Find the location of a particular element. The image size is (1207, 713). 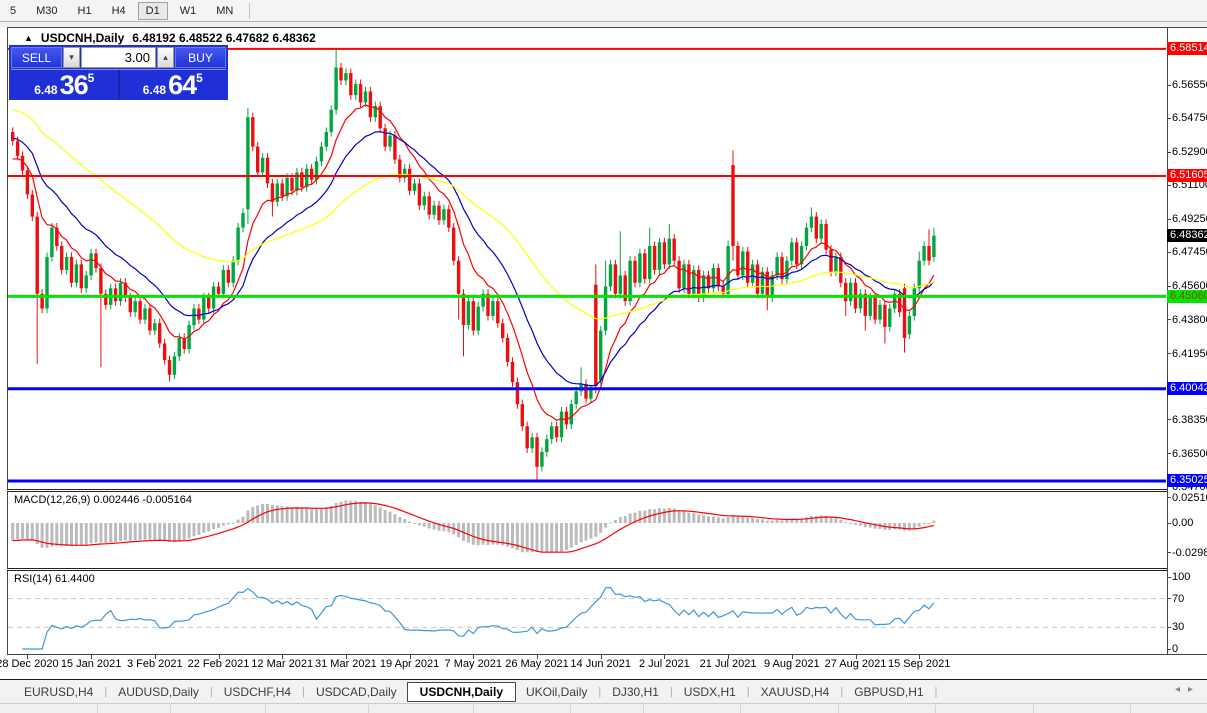

price-tick-label: 6.56550 is located at coordinates (1189, 85).